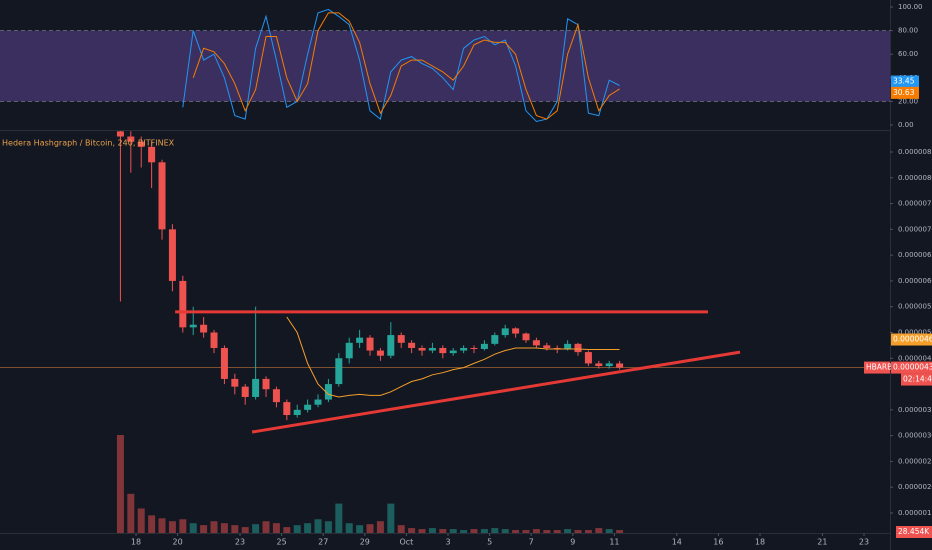 Image resolution: width=932 pixels, height=550 pixels. What do you see at coordinates (915, 255) in the screenshot?
I see `y-tick-label: 0.00000650` at bounding box center [915, 255].